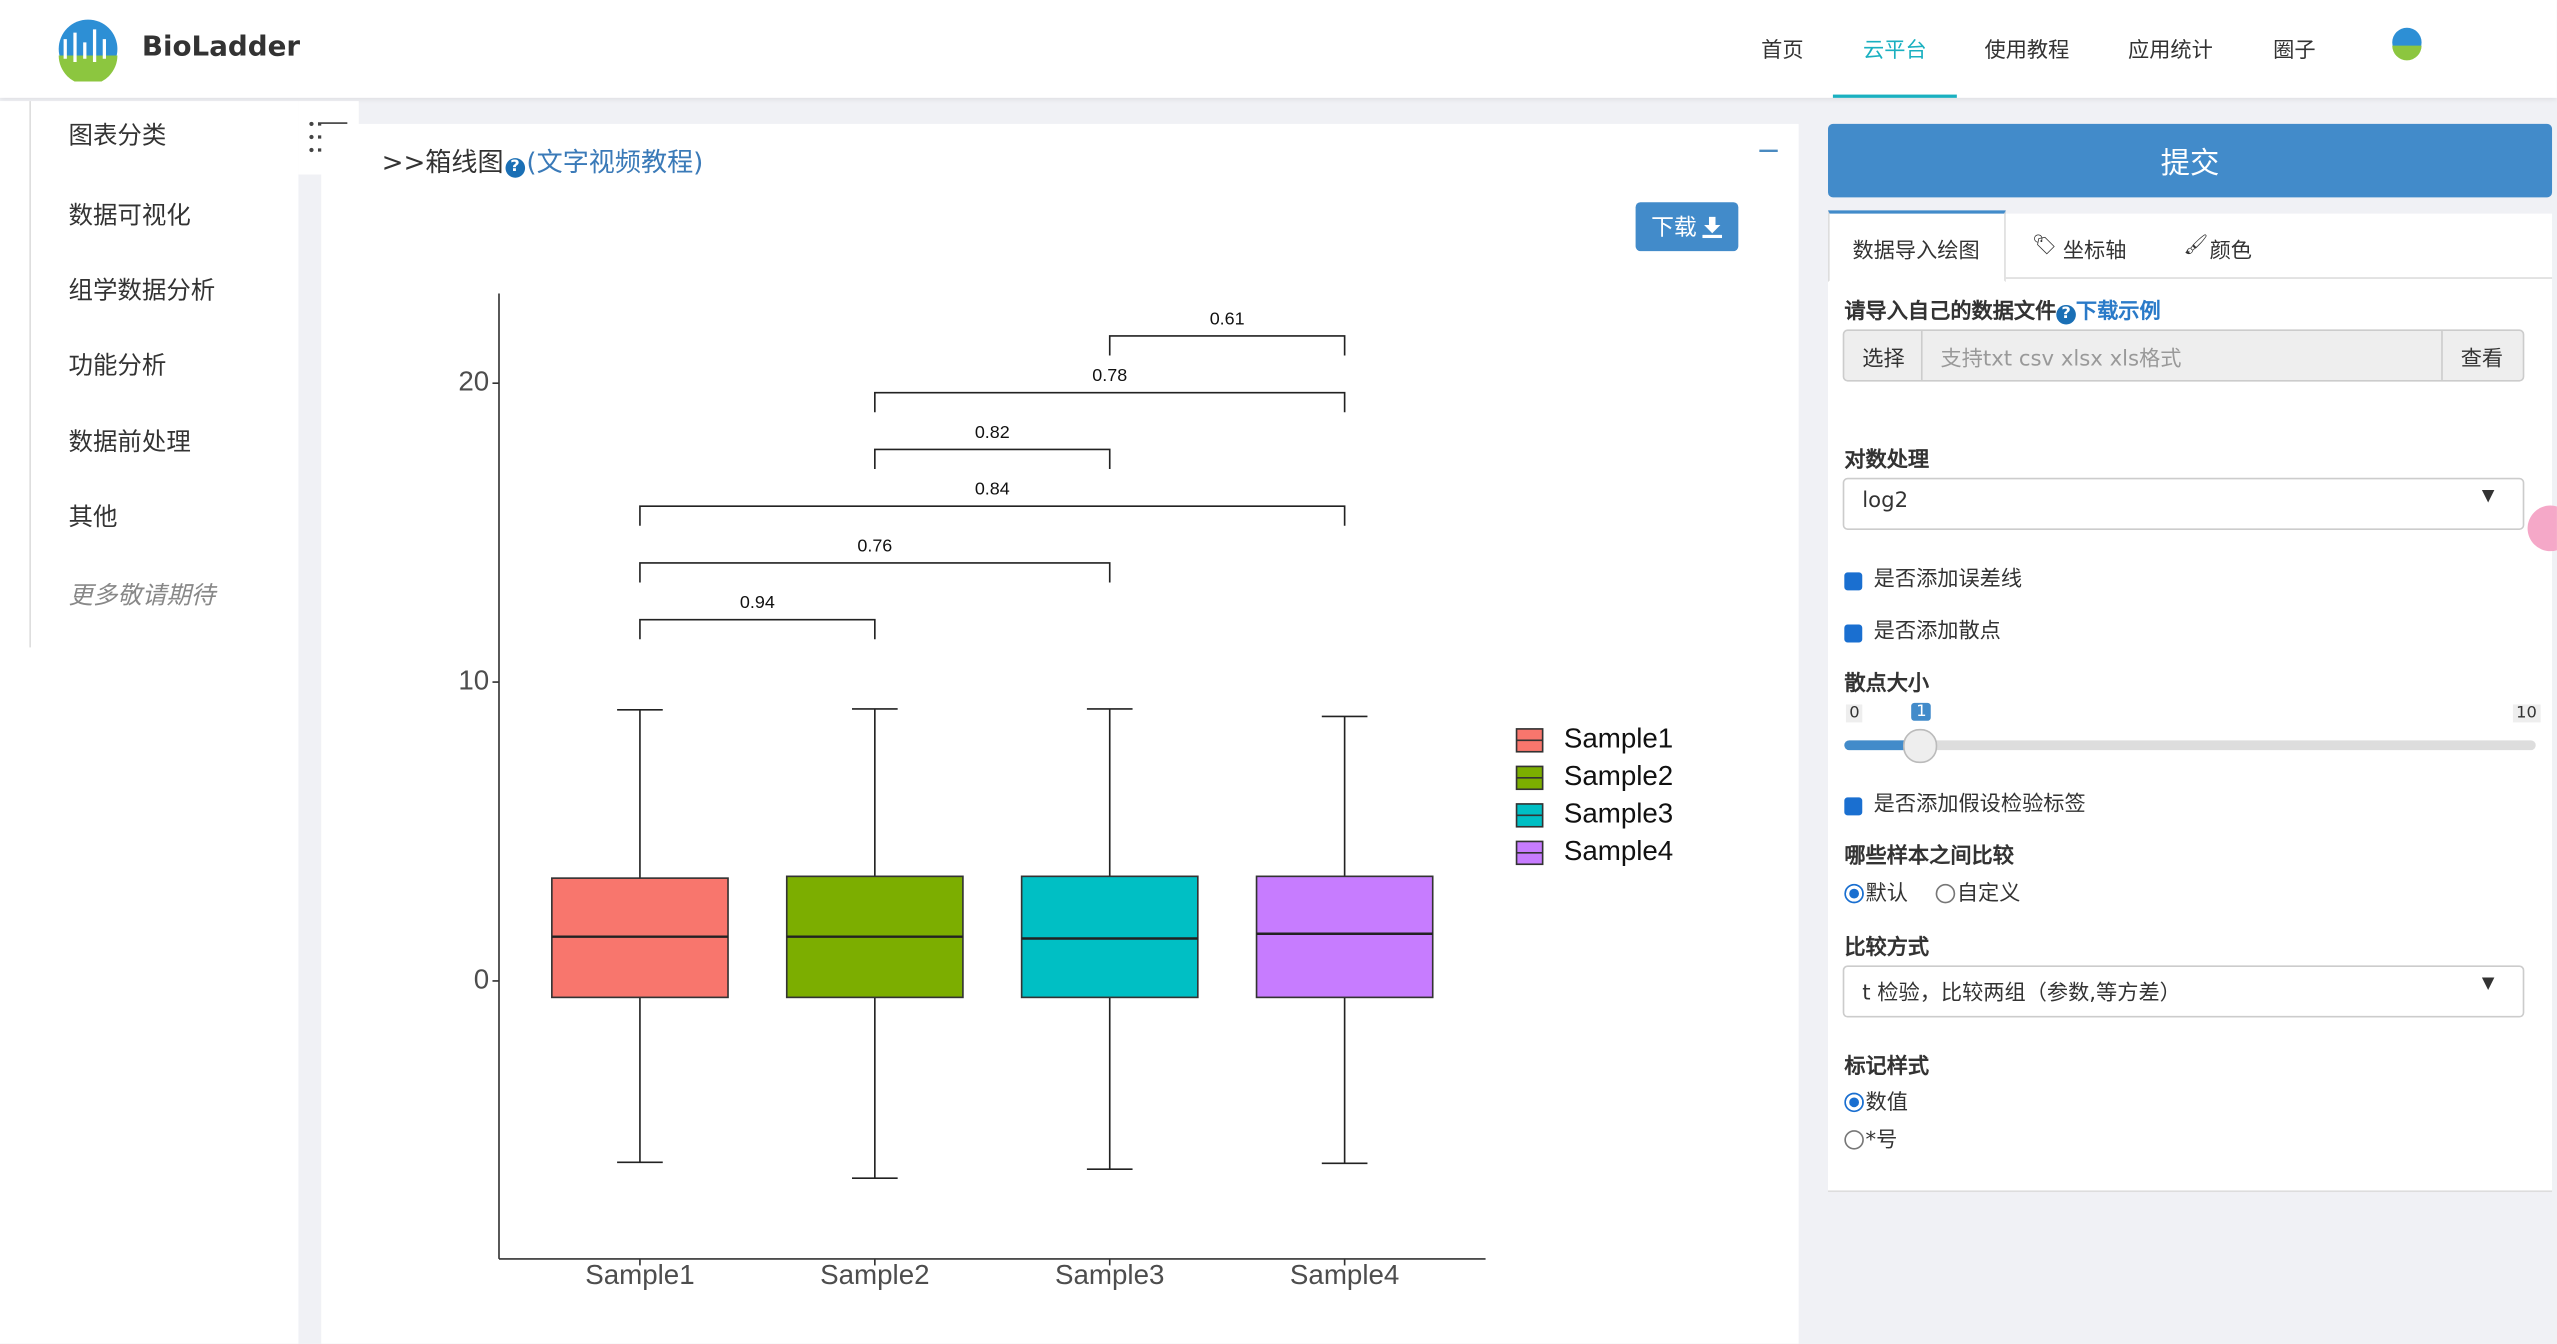  I want to click on user-logo, so click(2407, 46).